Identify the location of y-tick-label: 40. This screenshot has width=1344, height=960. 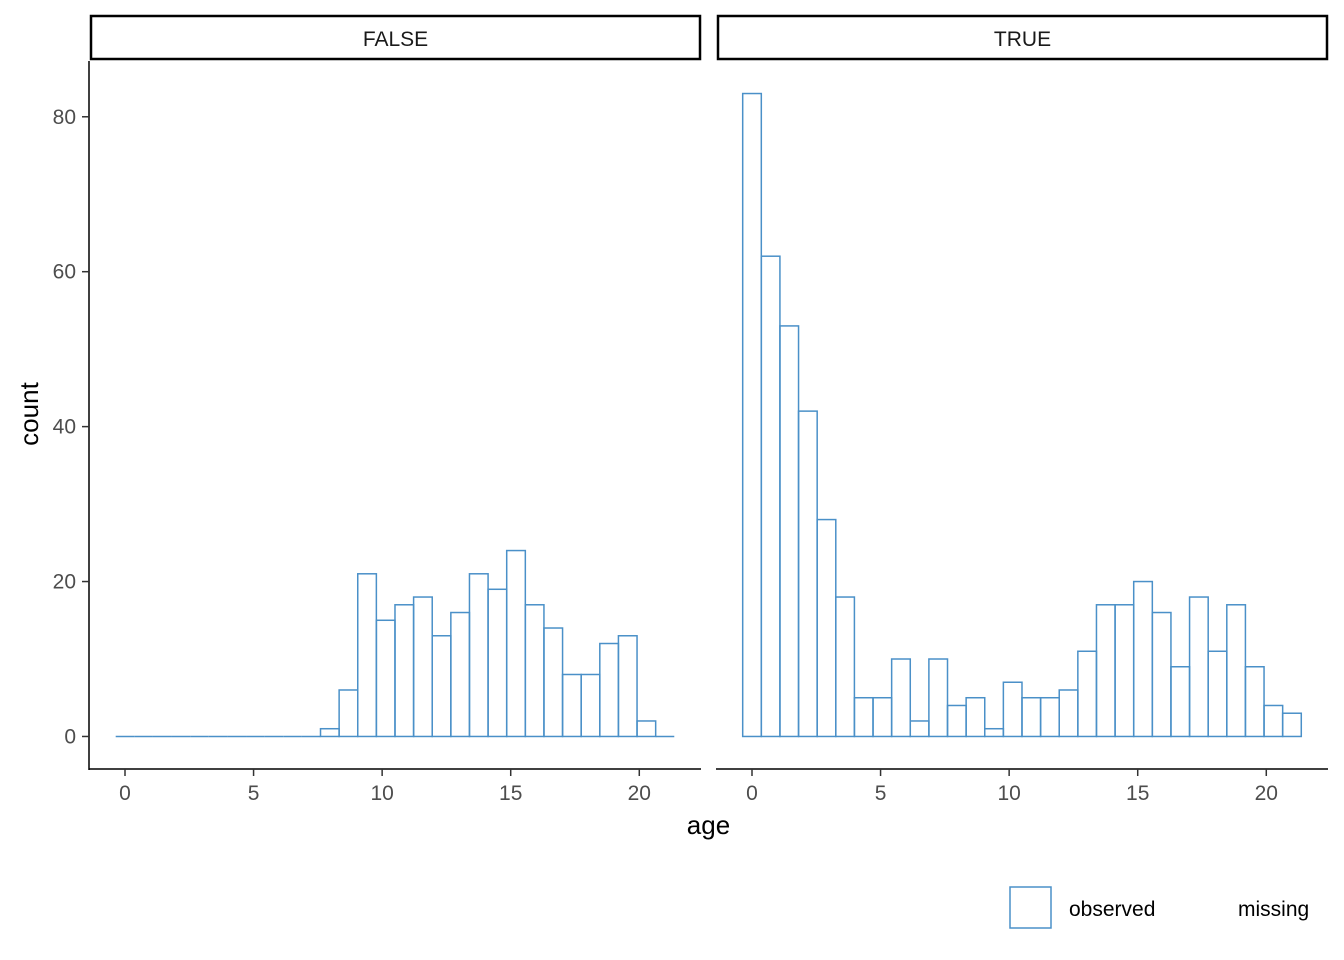
(64, 427).